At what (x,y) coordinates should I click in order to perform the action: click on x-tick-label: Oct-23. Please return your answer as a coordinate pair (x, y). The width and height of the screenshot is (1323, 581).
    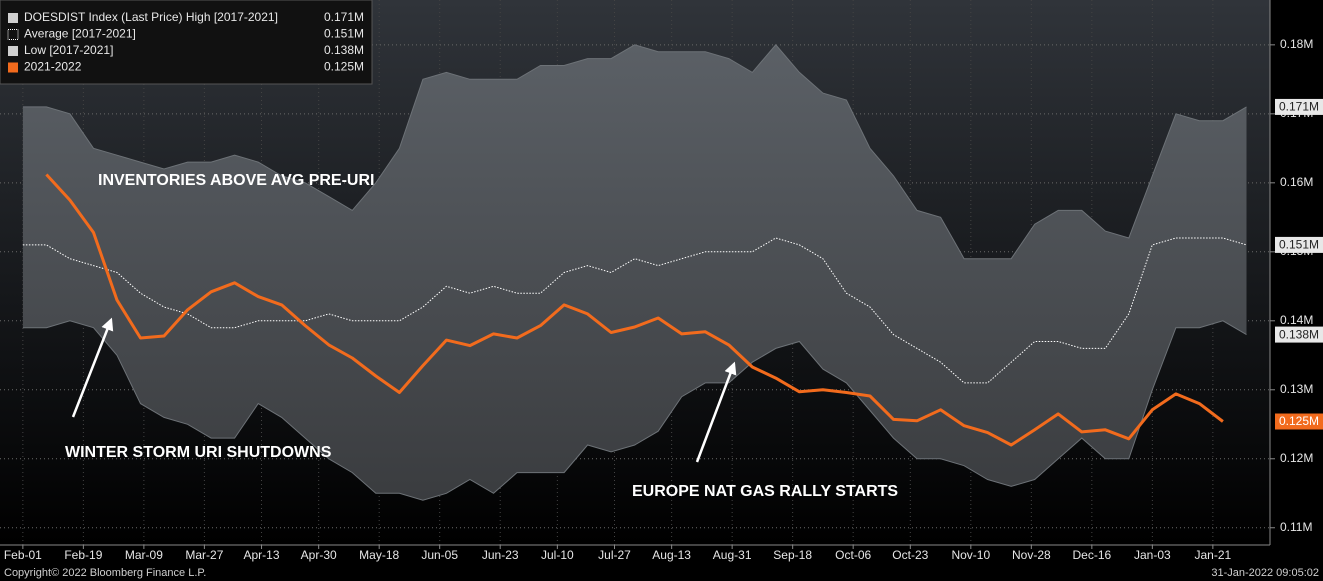
    Looking at the image, I should click on (910, 555).